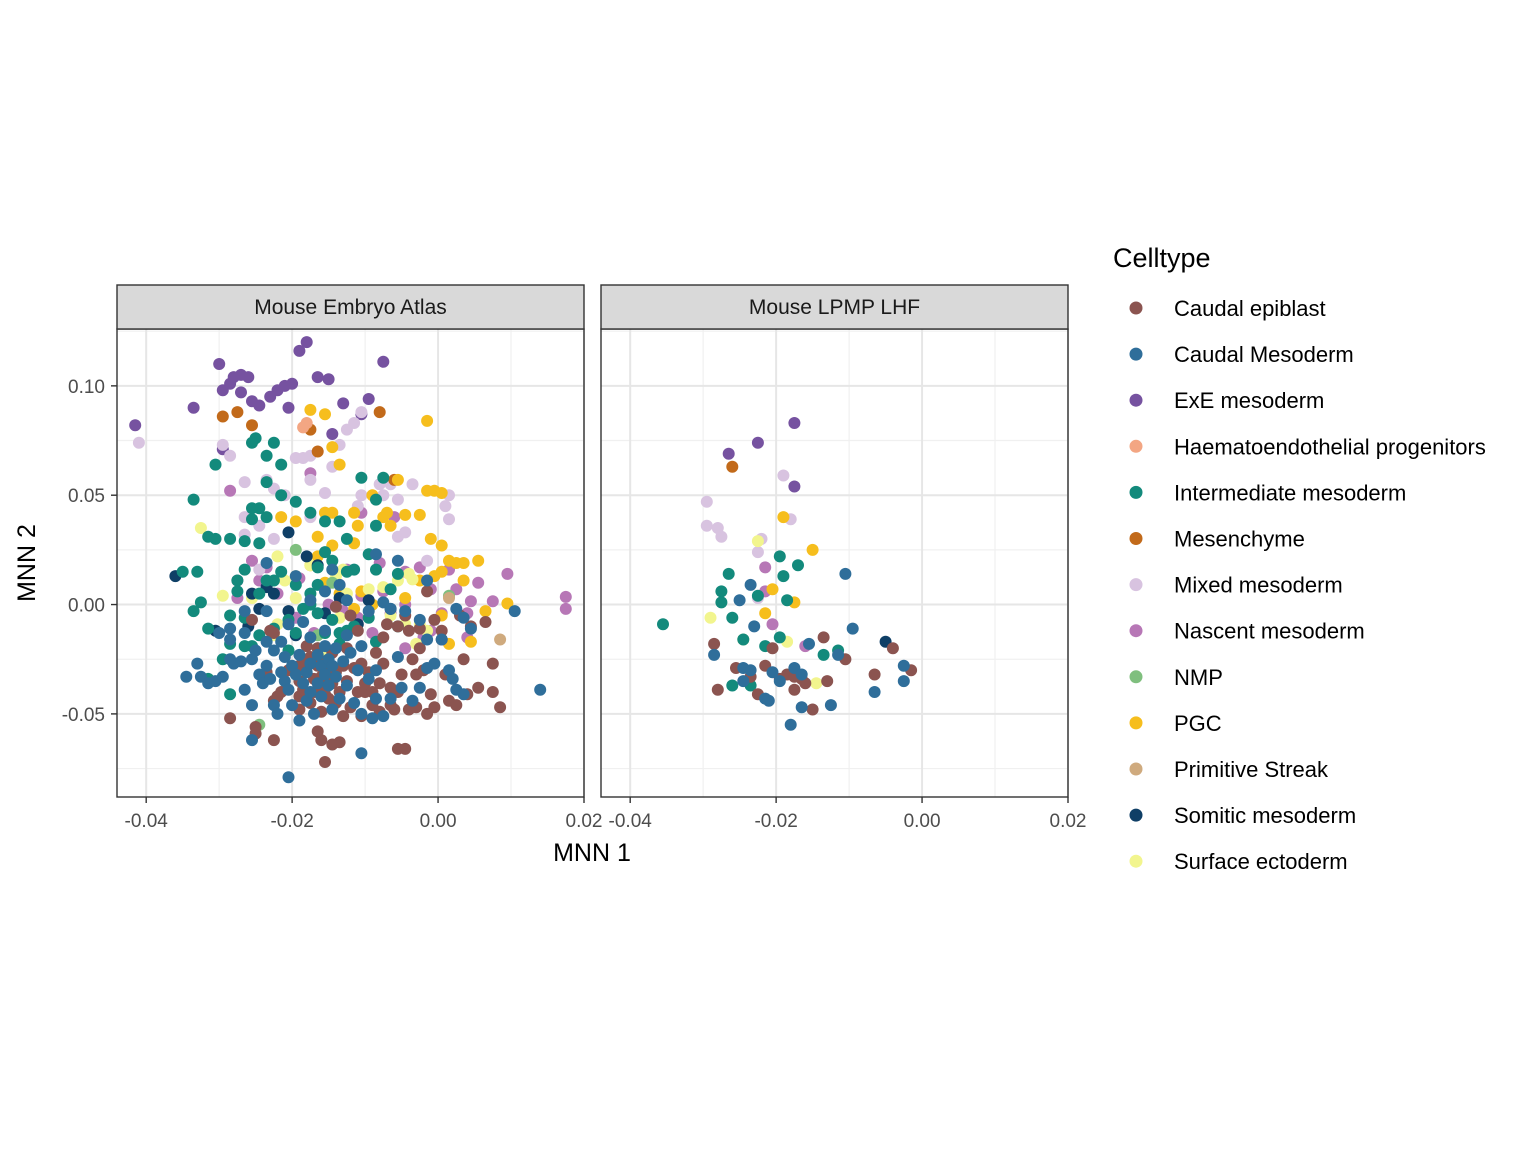 The height and width of the screenshot is (1152, 1536). I want to click on legend-label: Caudal epiblast, so click(1250, 308).